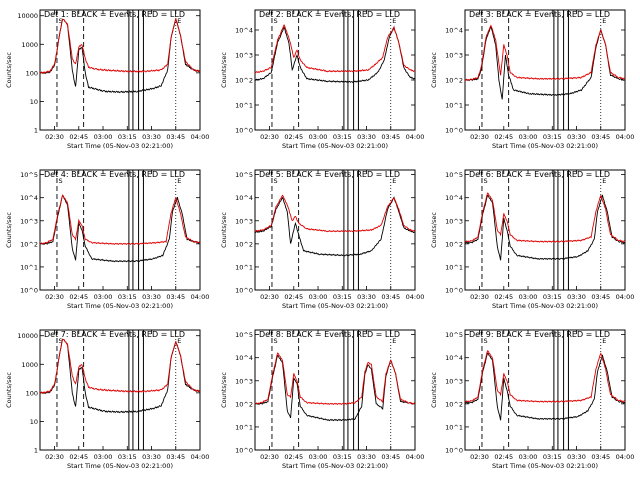 The width and height of the screenshot is (640, 480). What do you see at coordinates (539, 334) in the screenshot?
I see `panel-title: Det 9: BLACK = Events, RED = LLD` at bounding box center [539, 334].